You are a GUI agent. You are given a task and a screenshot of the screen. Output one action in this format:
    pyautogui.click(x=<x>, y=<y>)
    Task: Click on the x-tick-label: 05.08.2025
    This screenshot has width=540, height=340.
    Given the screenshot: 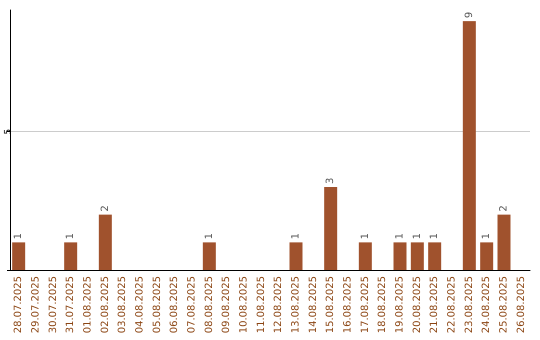 What is the action you would take?
    pyautogui.click(x=157, y=305)
    